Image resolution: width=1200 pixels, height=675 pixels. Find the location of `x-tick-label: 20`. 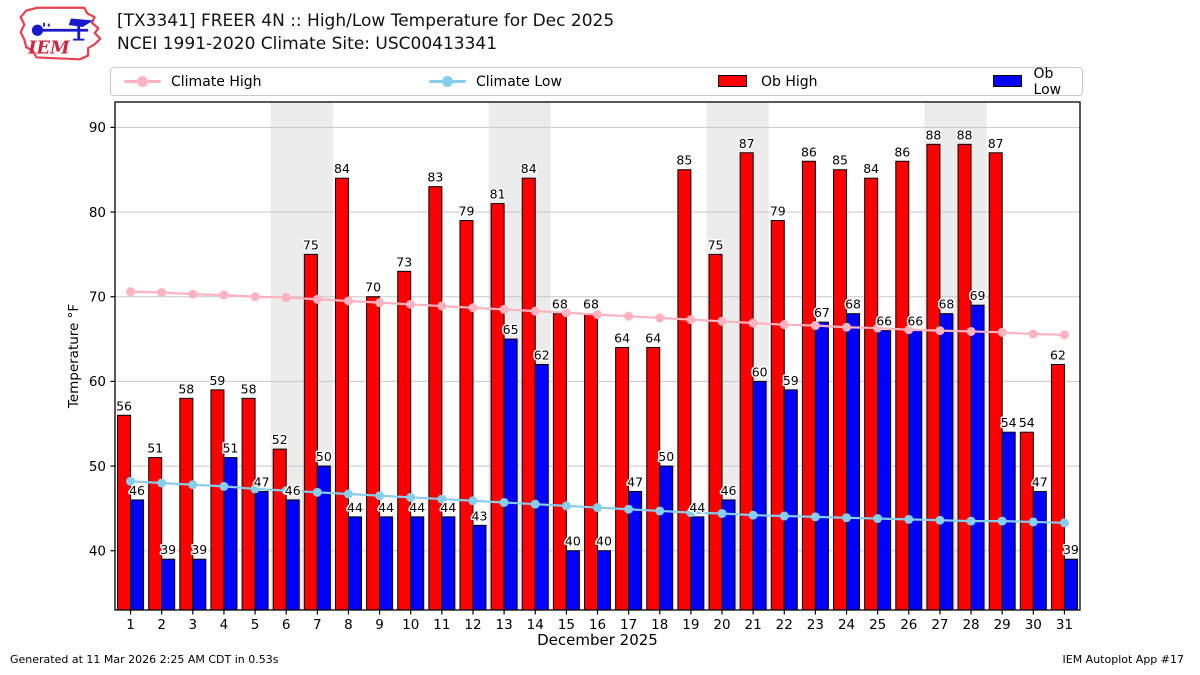

x-tick-label: 20 is located at coordinates (721, 625).